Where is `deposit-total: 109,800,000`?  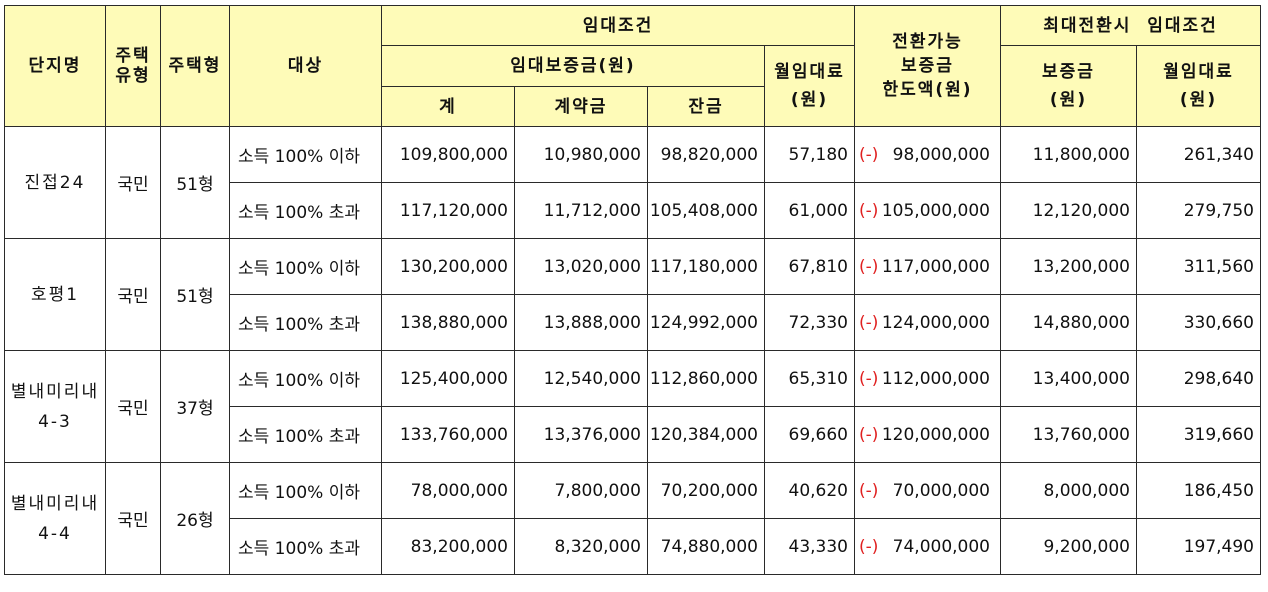
deposit-total: 109,800,000 is located at coordinates (448, 154).